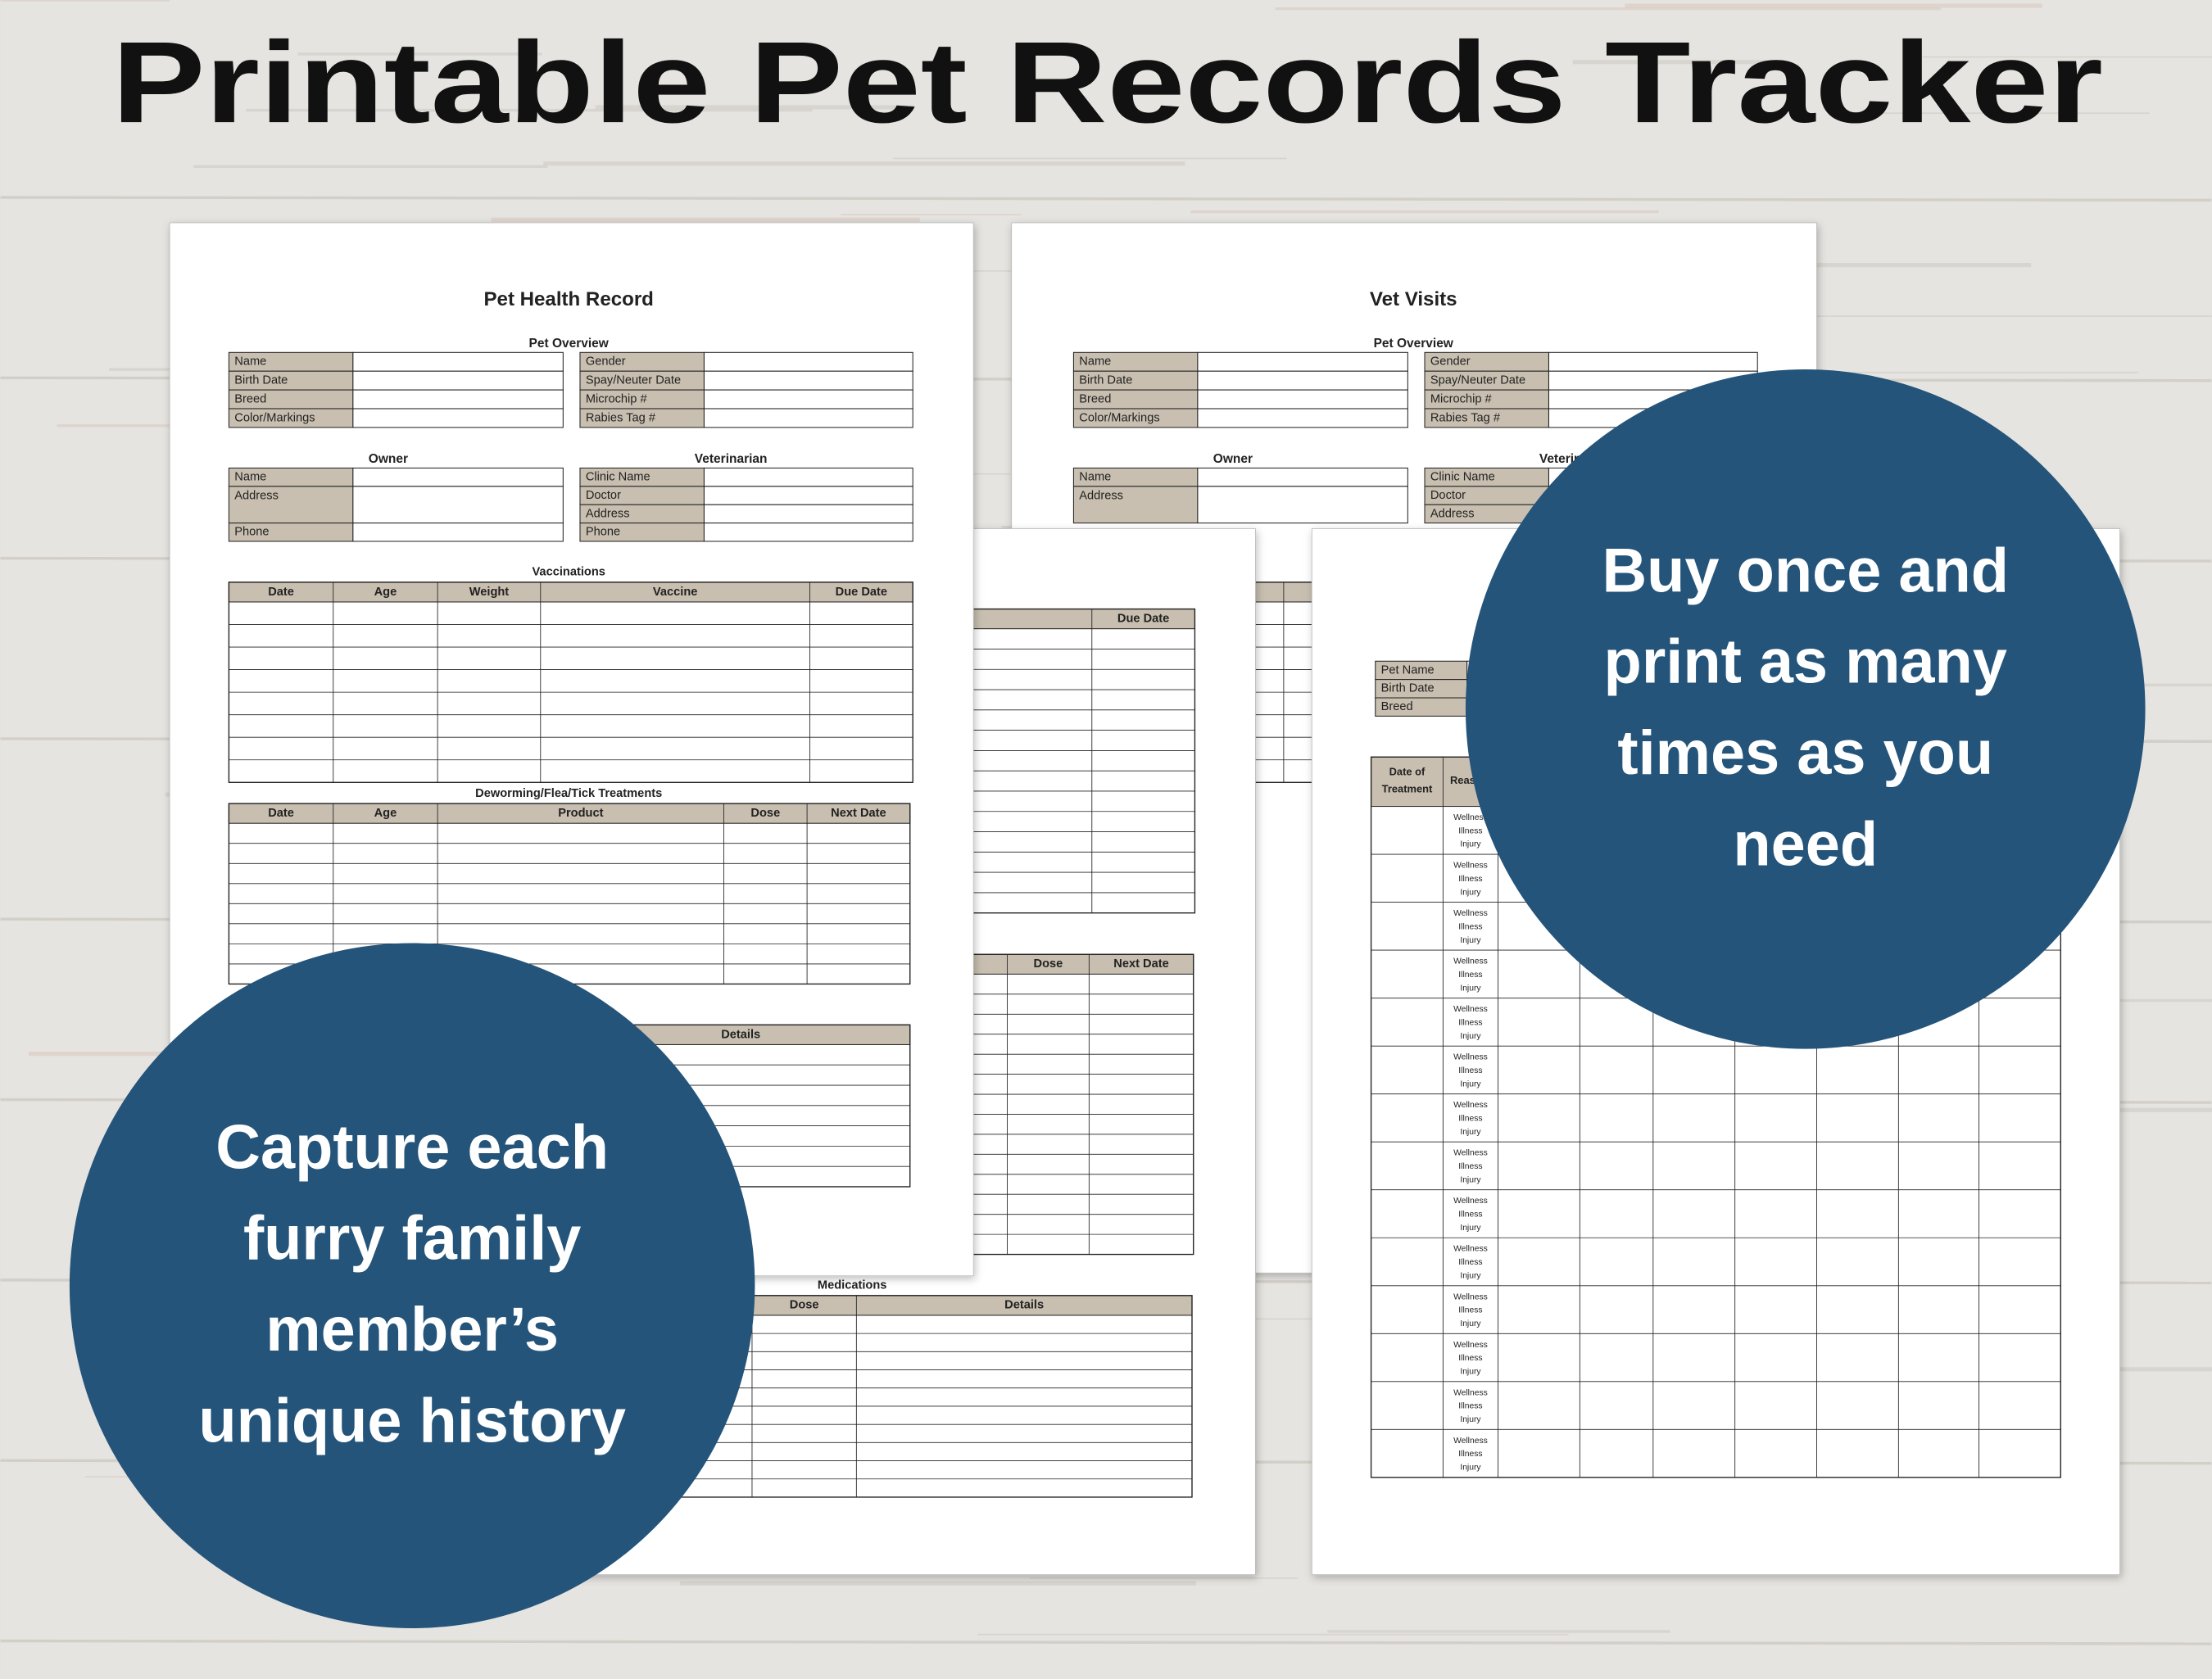  What do you see at coordinates (489, 592) in the screenshot?
I see `column-header: Weight` at bounding box center [489, 592].